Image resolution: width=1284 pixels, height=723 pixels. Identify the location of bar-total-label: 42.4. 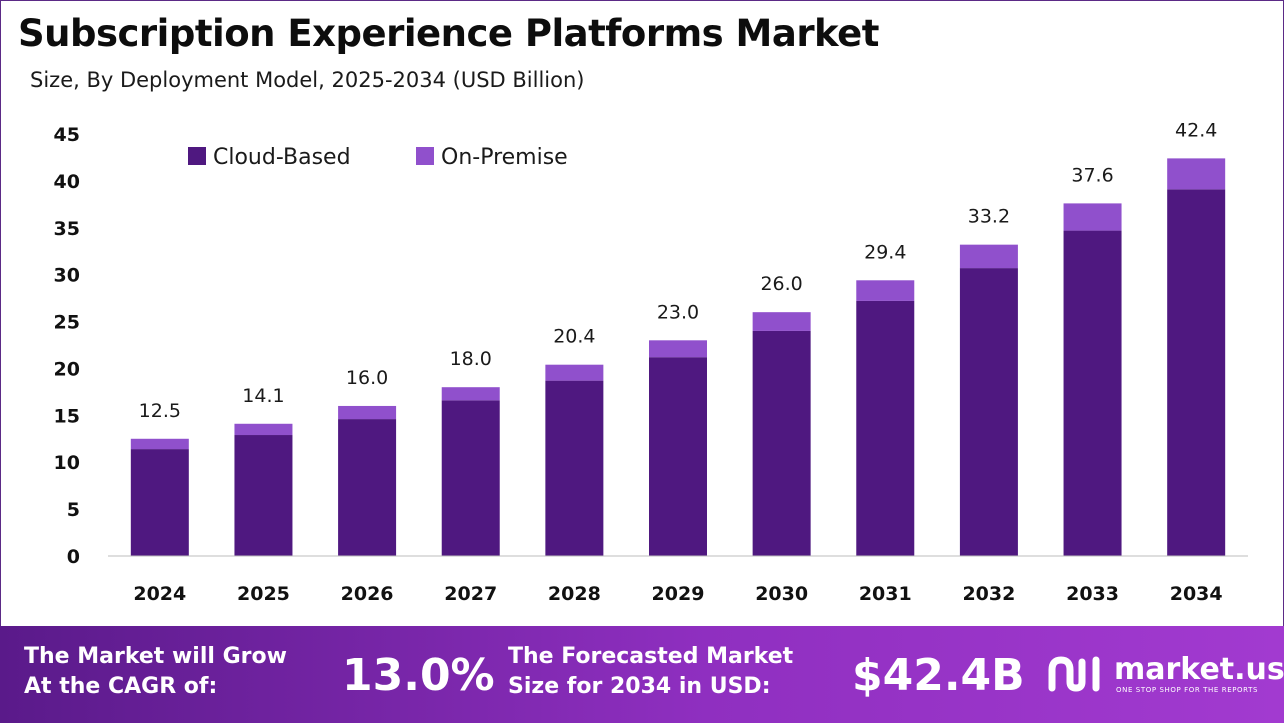
(1196, 130).